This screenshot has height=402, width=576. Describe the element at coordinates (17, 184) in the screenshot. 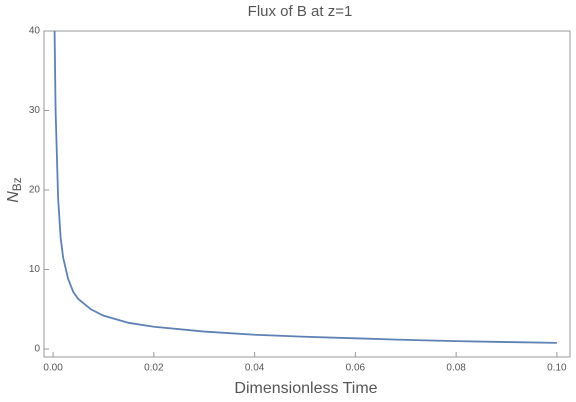

I see `y-label-sub: Bz` at that location.